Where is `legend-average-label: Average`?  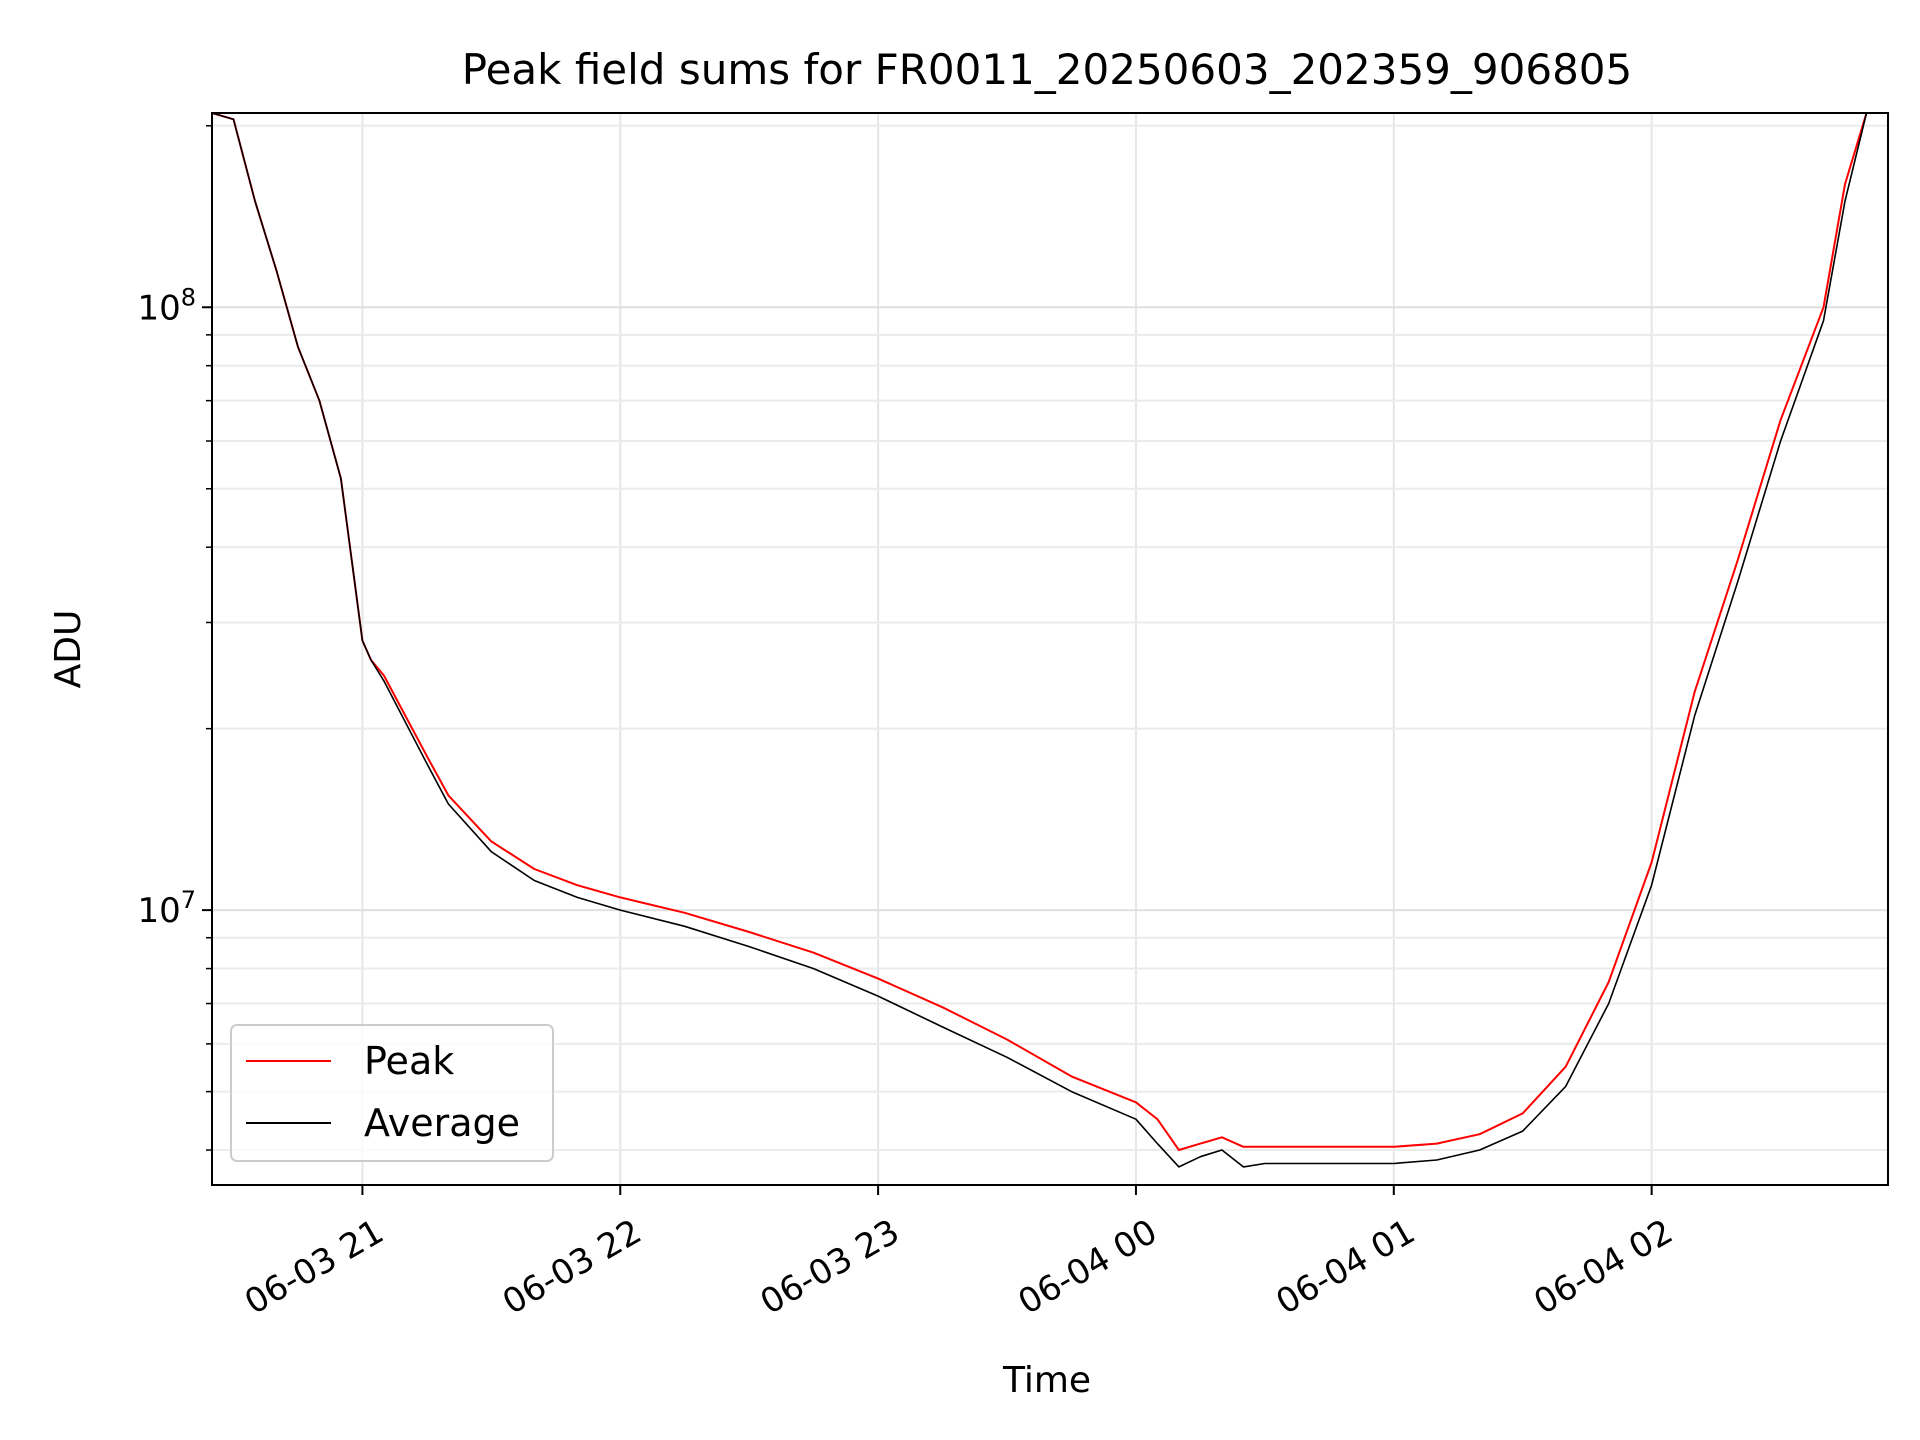
legend-average-label: Average is located at coordinates (442, 1123).